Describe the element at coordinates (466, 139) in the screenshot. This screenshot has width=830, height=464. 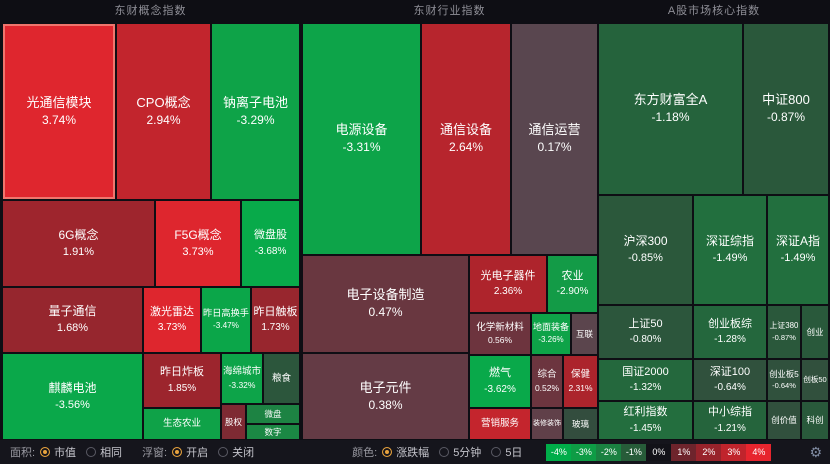
I see `treemap-tile: 通信设备 2.64%` at that location.